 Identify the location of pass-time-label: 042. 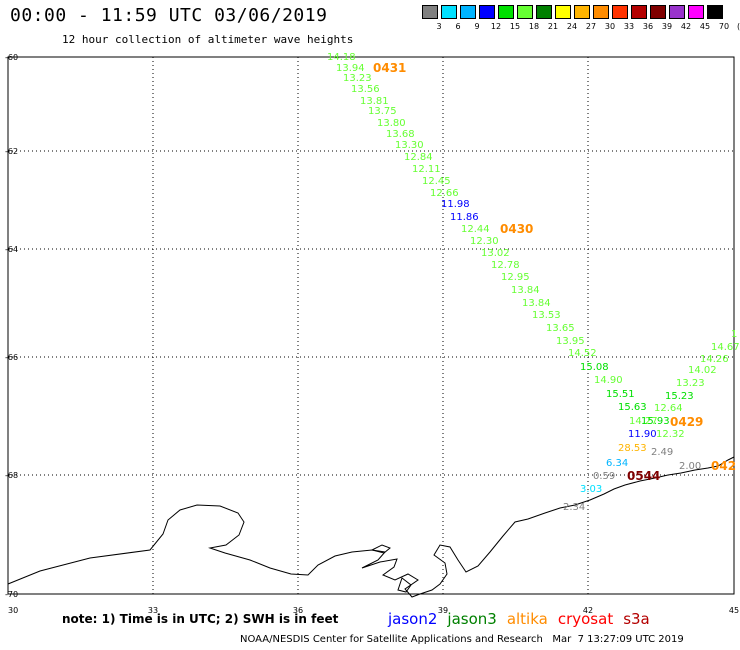
(723, 466).